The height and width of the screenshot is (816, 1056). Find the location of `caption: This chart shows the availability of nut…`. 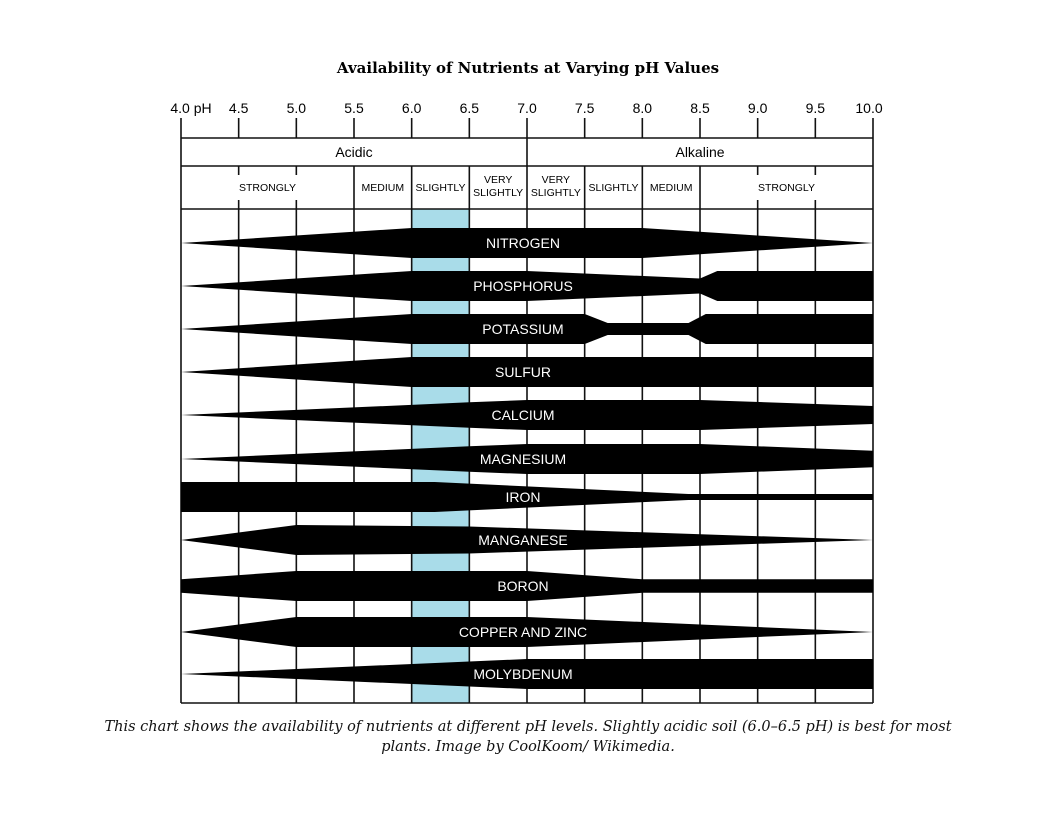

caption: This chart shows the availability of nut… is located at coordinates (528, 737).